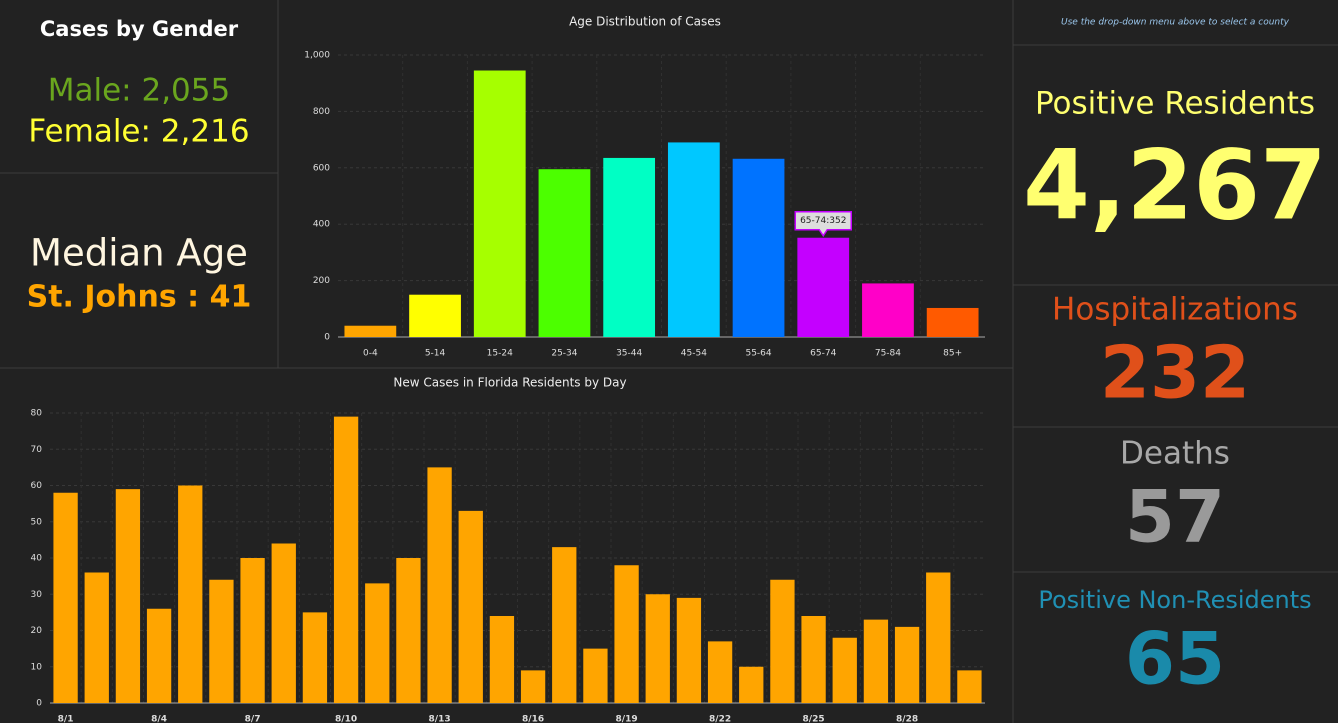 The height and width of the screenshot is (723, 1338). I want to click on y-tick-label: 70, so click(37, 450).